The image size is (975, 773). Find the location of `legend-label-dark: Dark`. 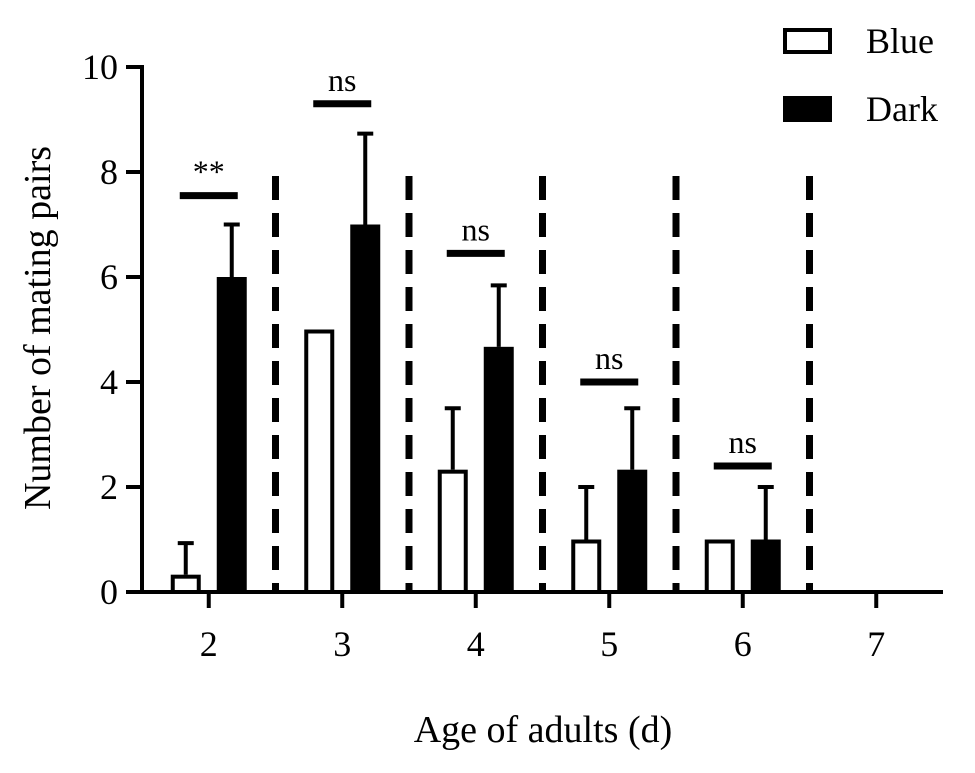

legend-label-dark: Dark is located at coordinates (902, 109).